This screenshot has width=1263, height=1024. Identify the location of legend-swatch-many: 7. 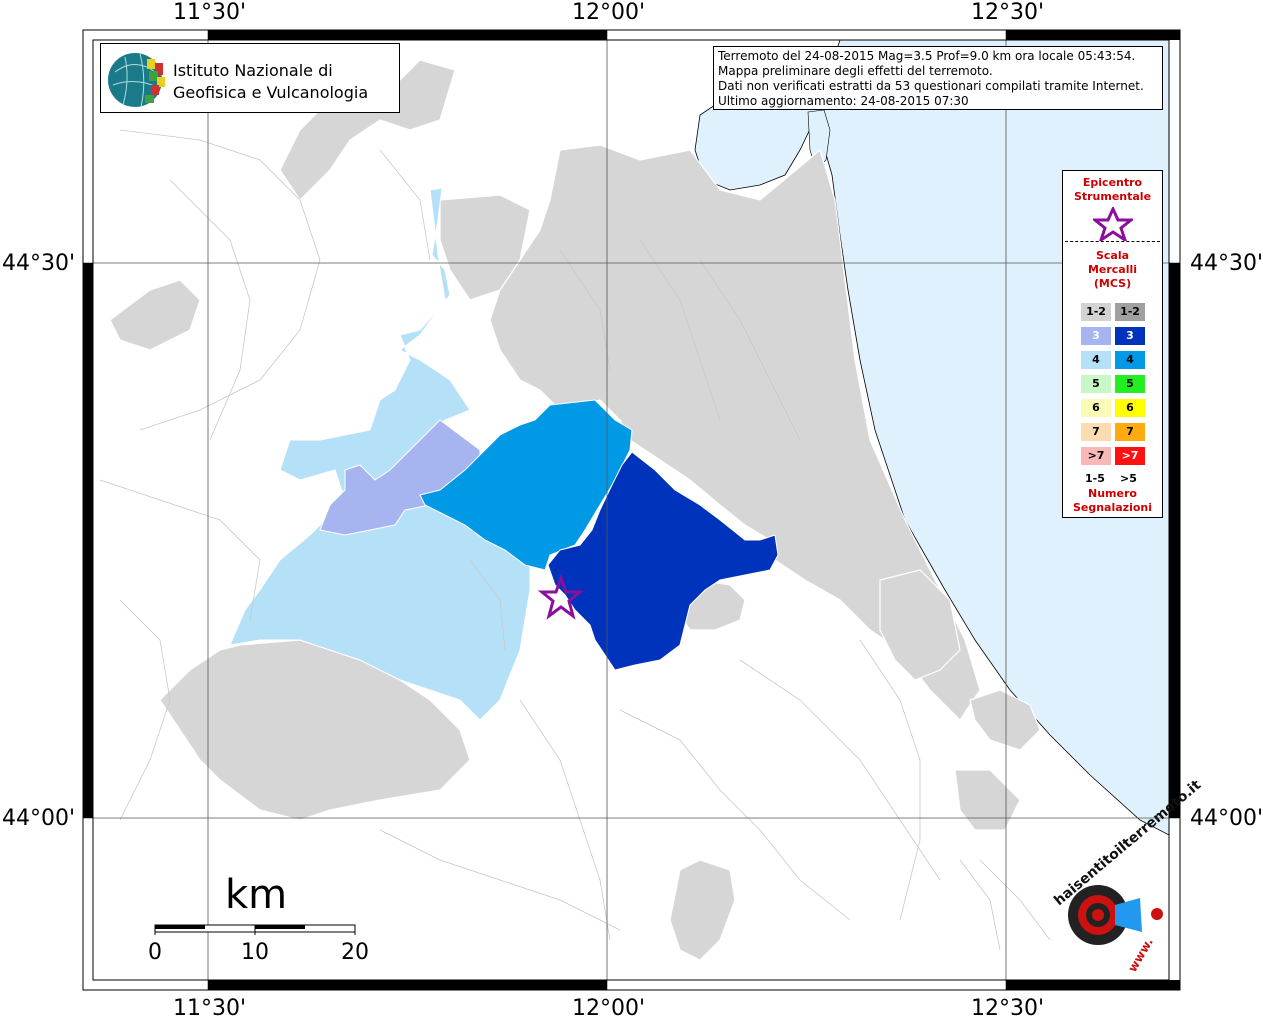
(1130, 432).